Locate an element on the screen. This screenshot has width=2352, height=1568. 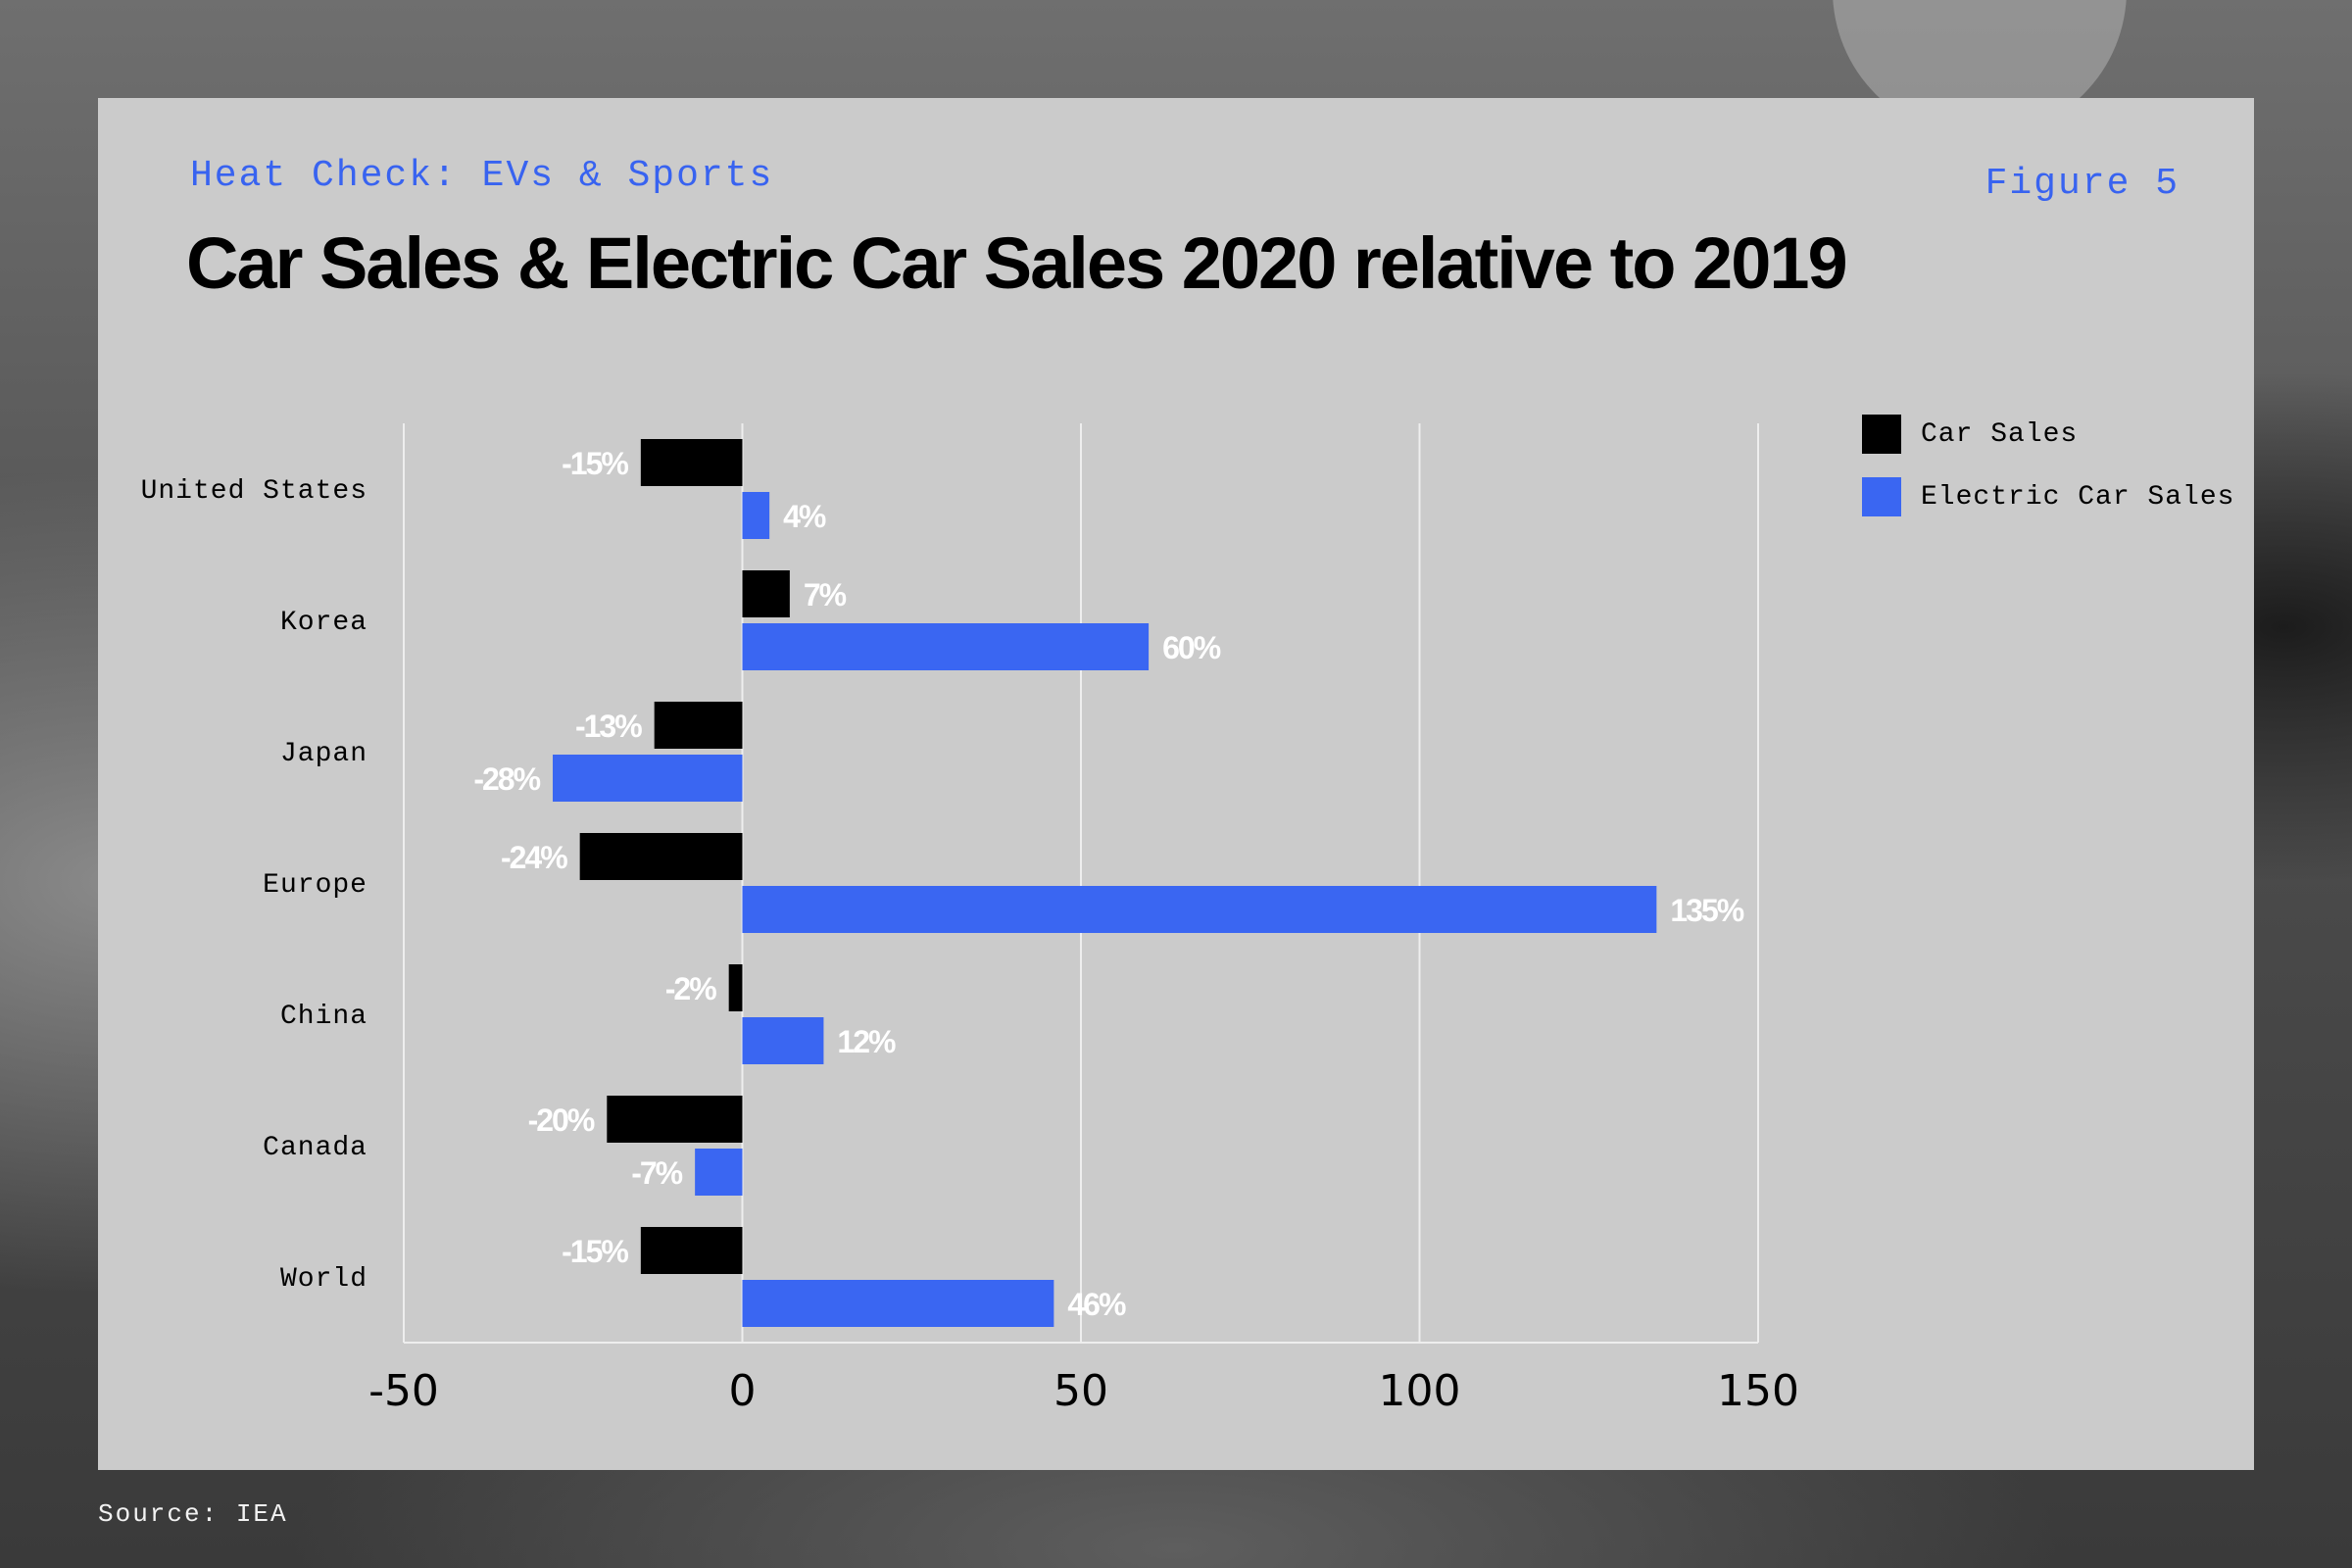
x-tick-label: 100 is located at coordinates (1420, 1391).